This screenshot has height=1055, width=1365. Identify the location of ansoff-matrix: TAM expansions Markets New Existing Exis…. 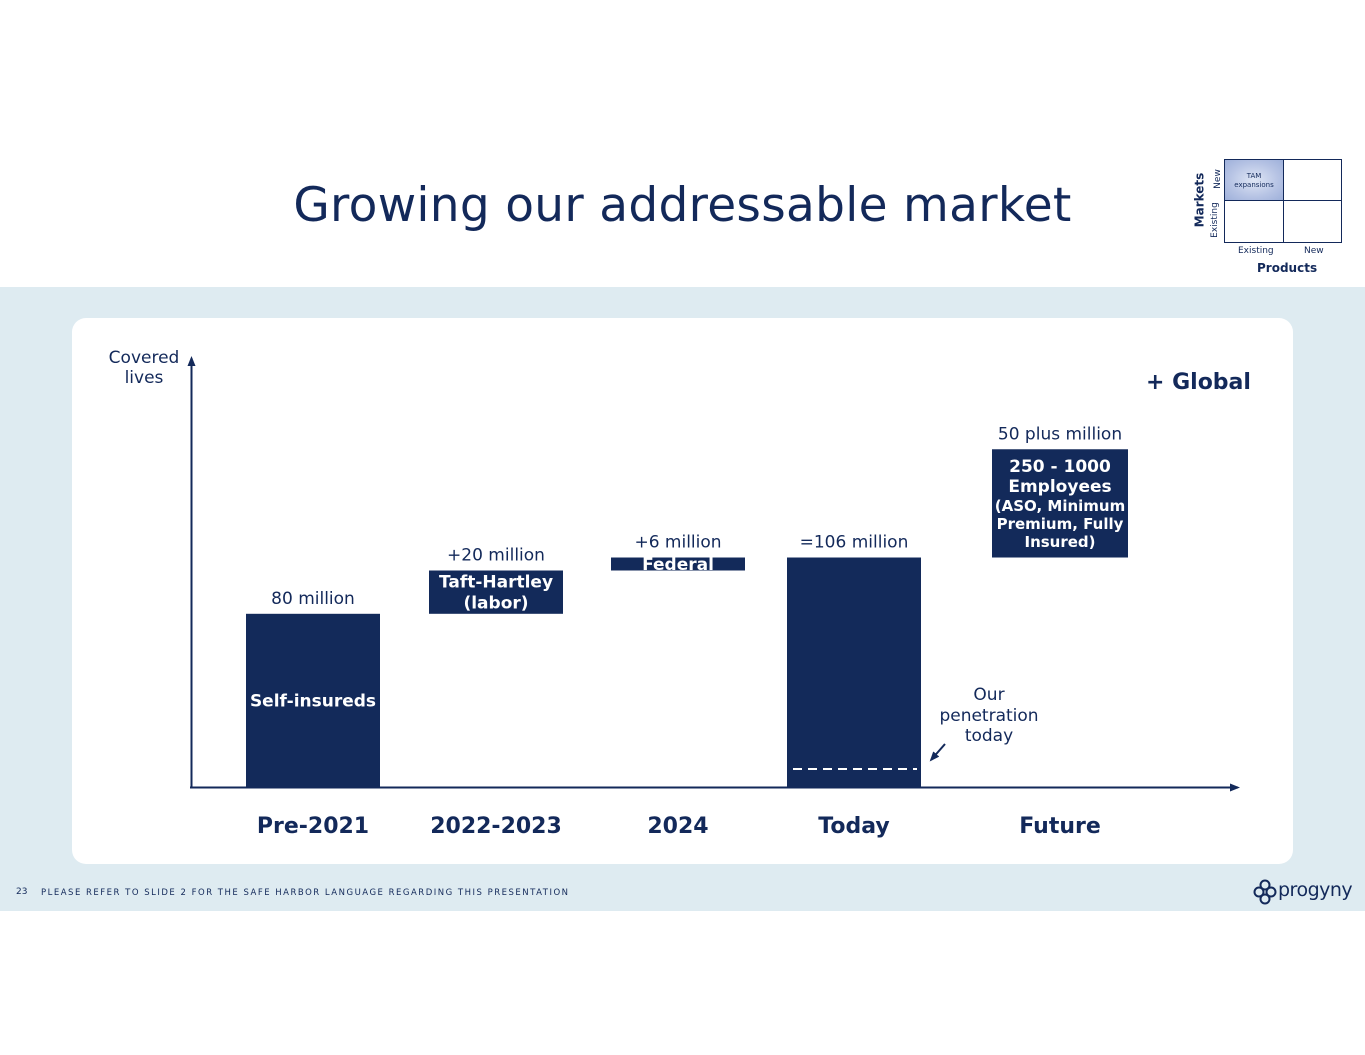
(1273, 215).